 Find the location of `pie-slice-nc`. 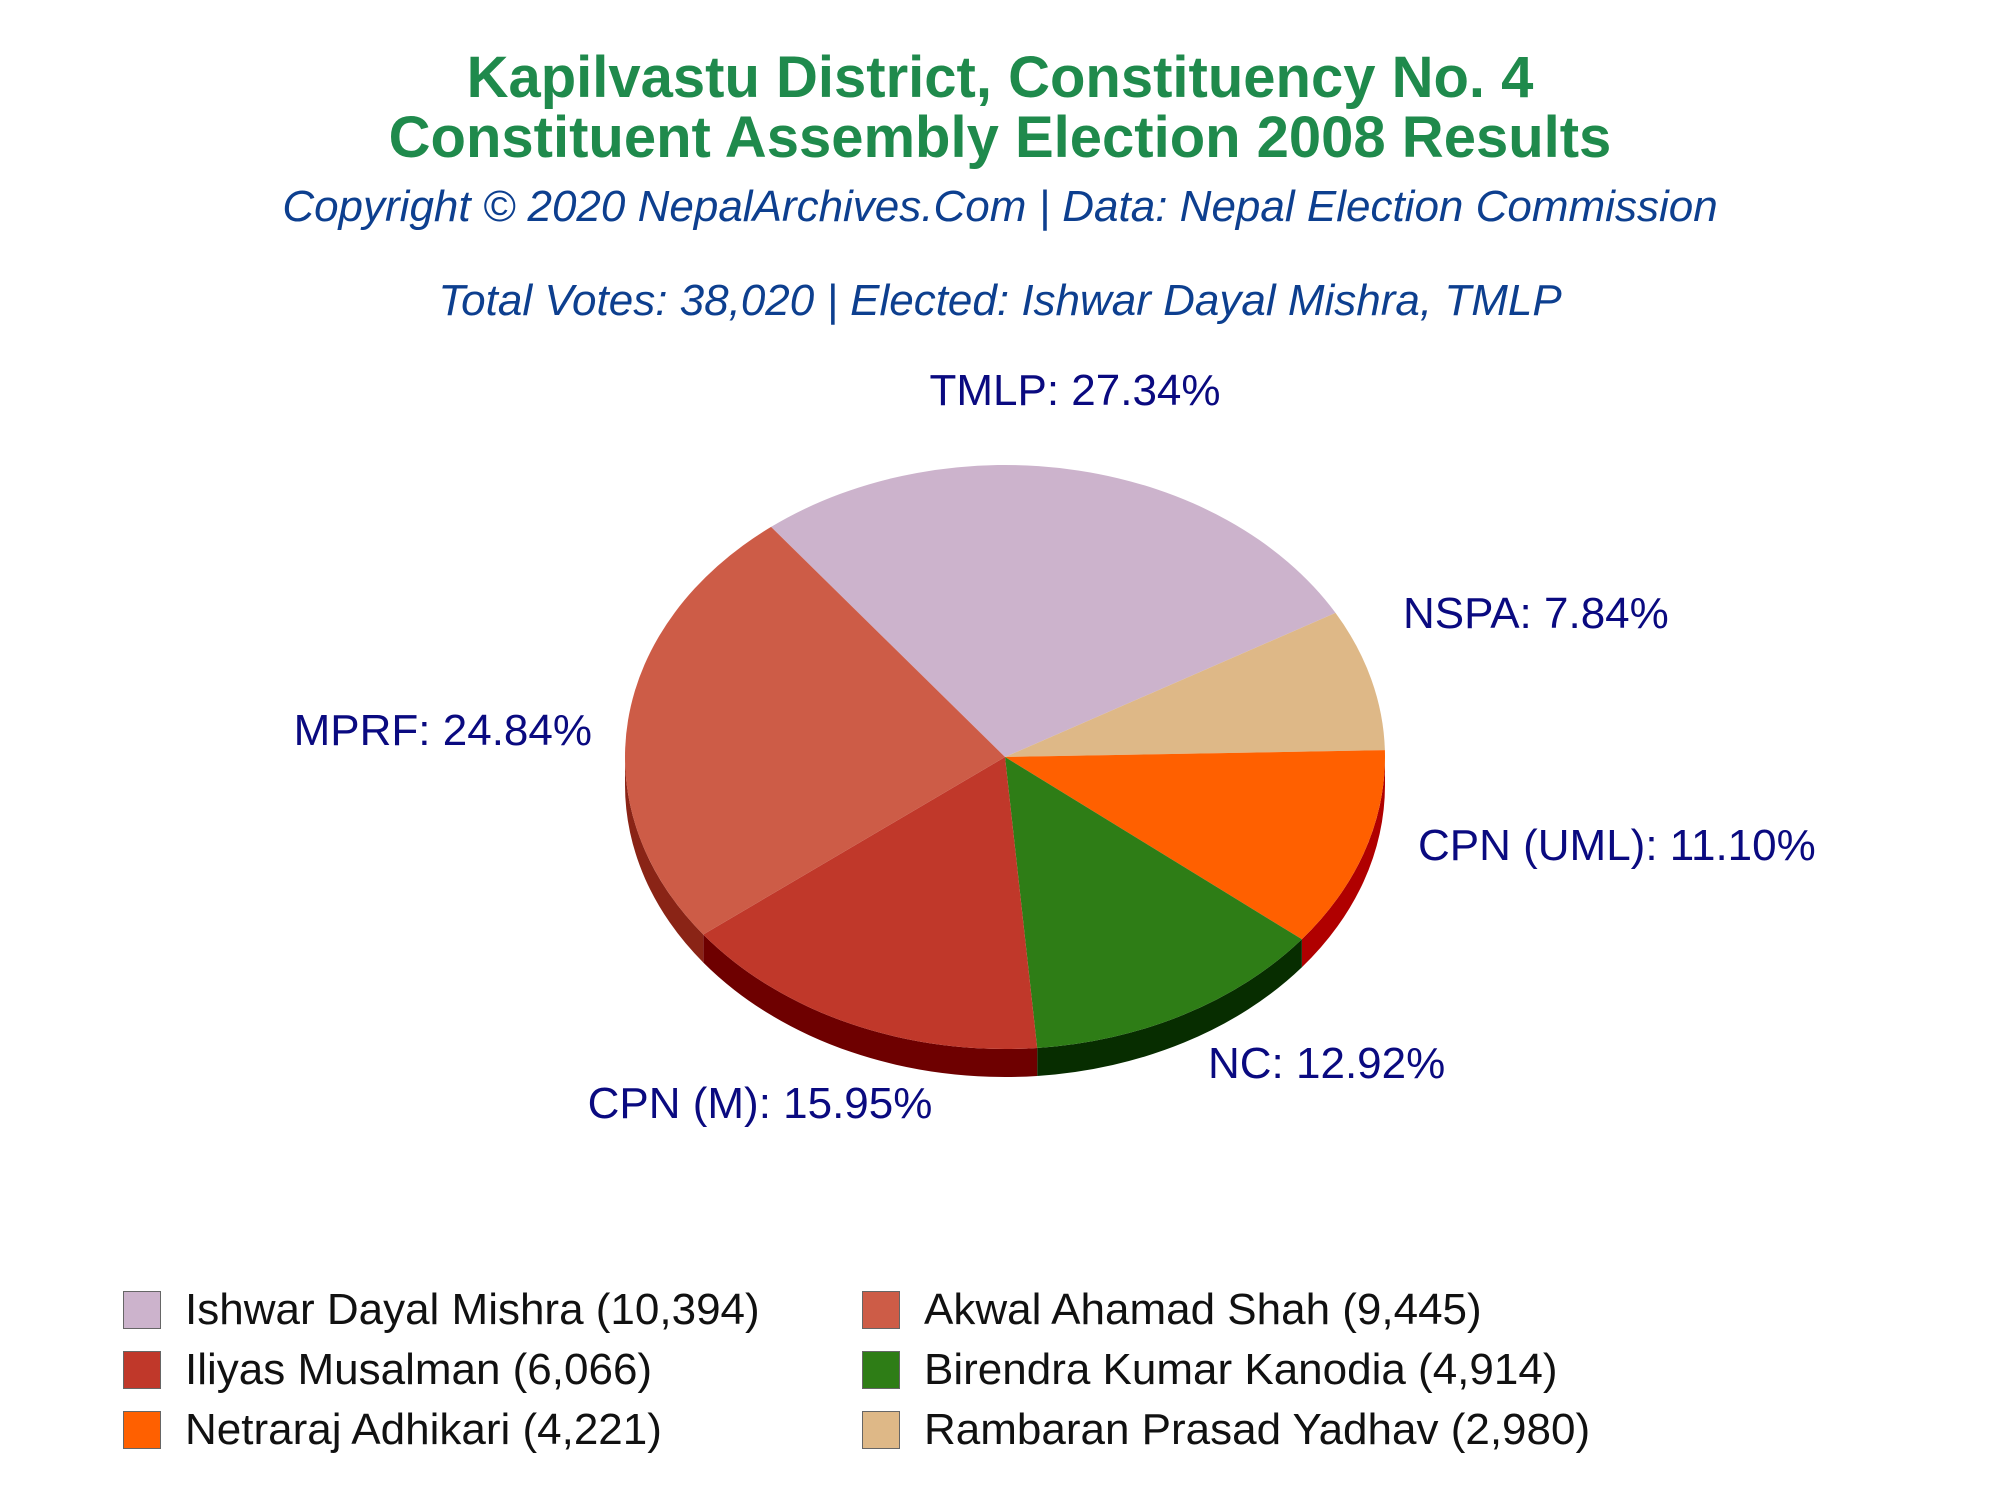

pie-slice-nc is located at coordinates (1153, 902).